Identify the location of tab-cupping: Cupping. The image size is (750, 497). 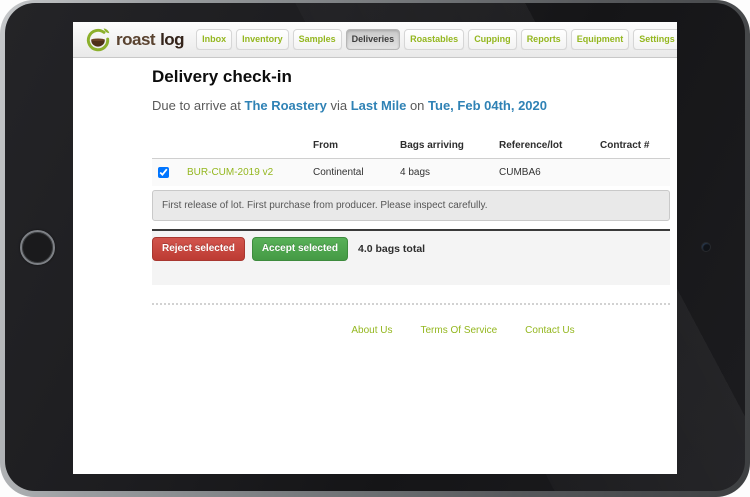
(492, 39).